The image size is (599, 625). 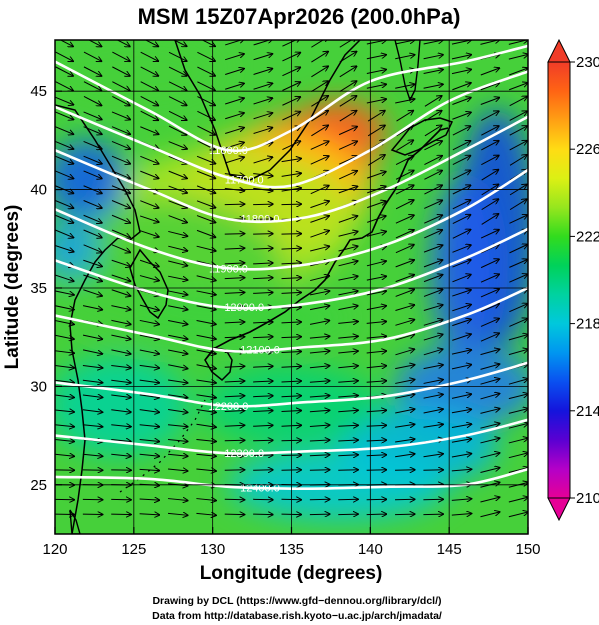 What do you see at coordinates (38, 386) in the screenshot?
I see `y-tick-label: 30` at bounding box center [38, 386].